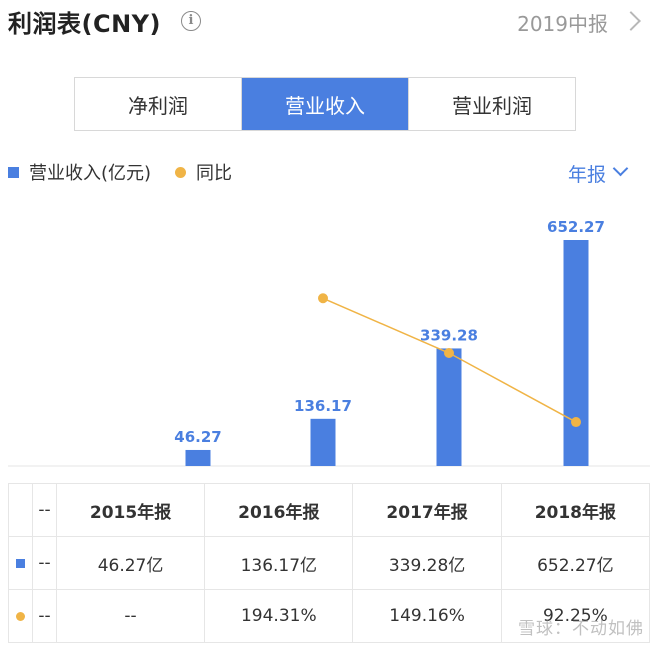 The height and width of the screenshot is (646, 660). What do you see at coordinates (279, 616) in the screenshot?
I see `table-cell: 194.31%` at bounding box center [279, 616].